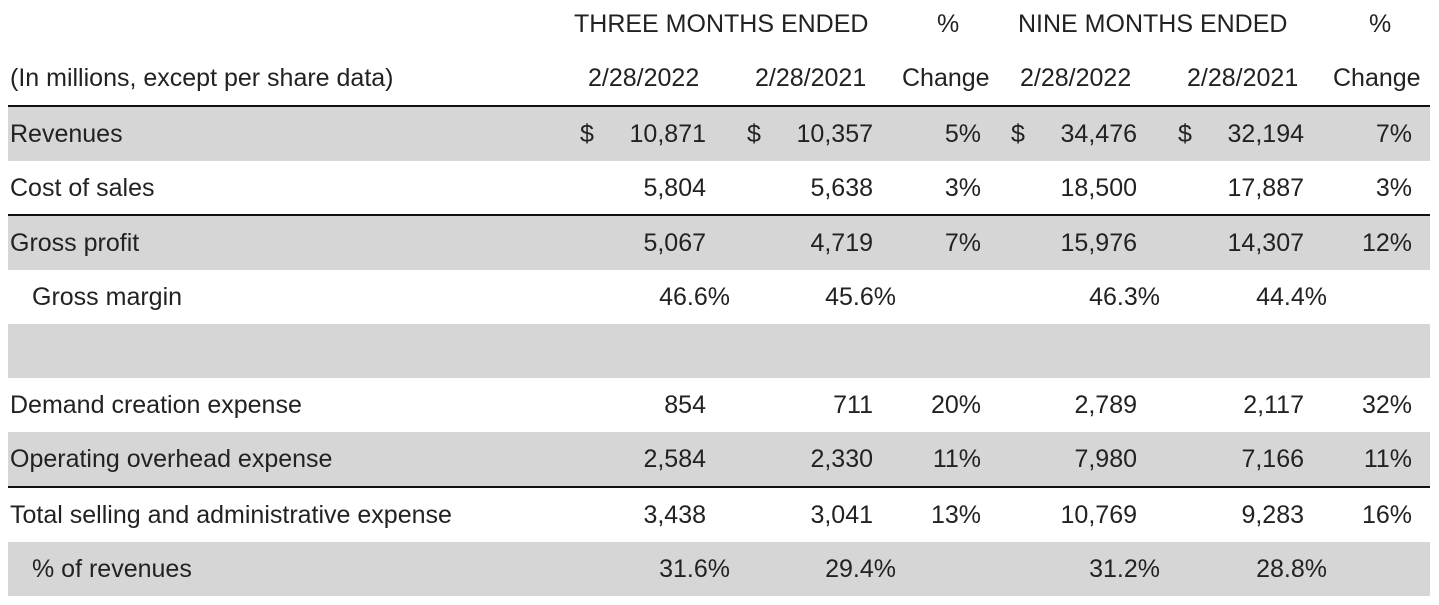 This screenshot has height=605, width=1439. What do you see at coordinates (834, 134) in the screenshot?
I see `value-q2021: 10,357` at bounding box center [834, 134].